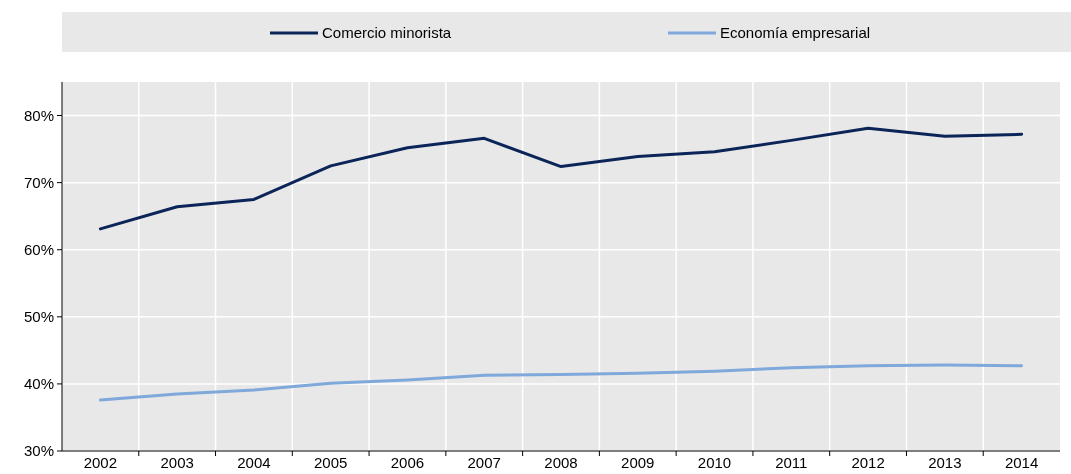 Image resolution: width=1071 pixels, height=474 pixels. I want to click on x-tick-label: 2007, so click(484, 462).